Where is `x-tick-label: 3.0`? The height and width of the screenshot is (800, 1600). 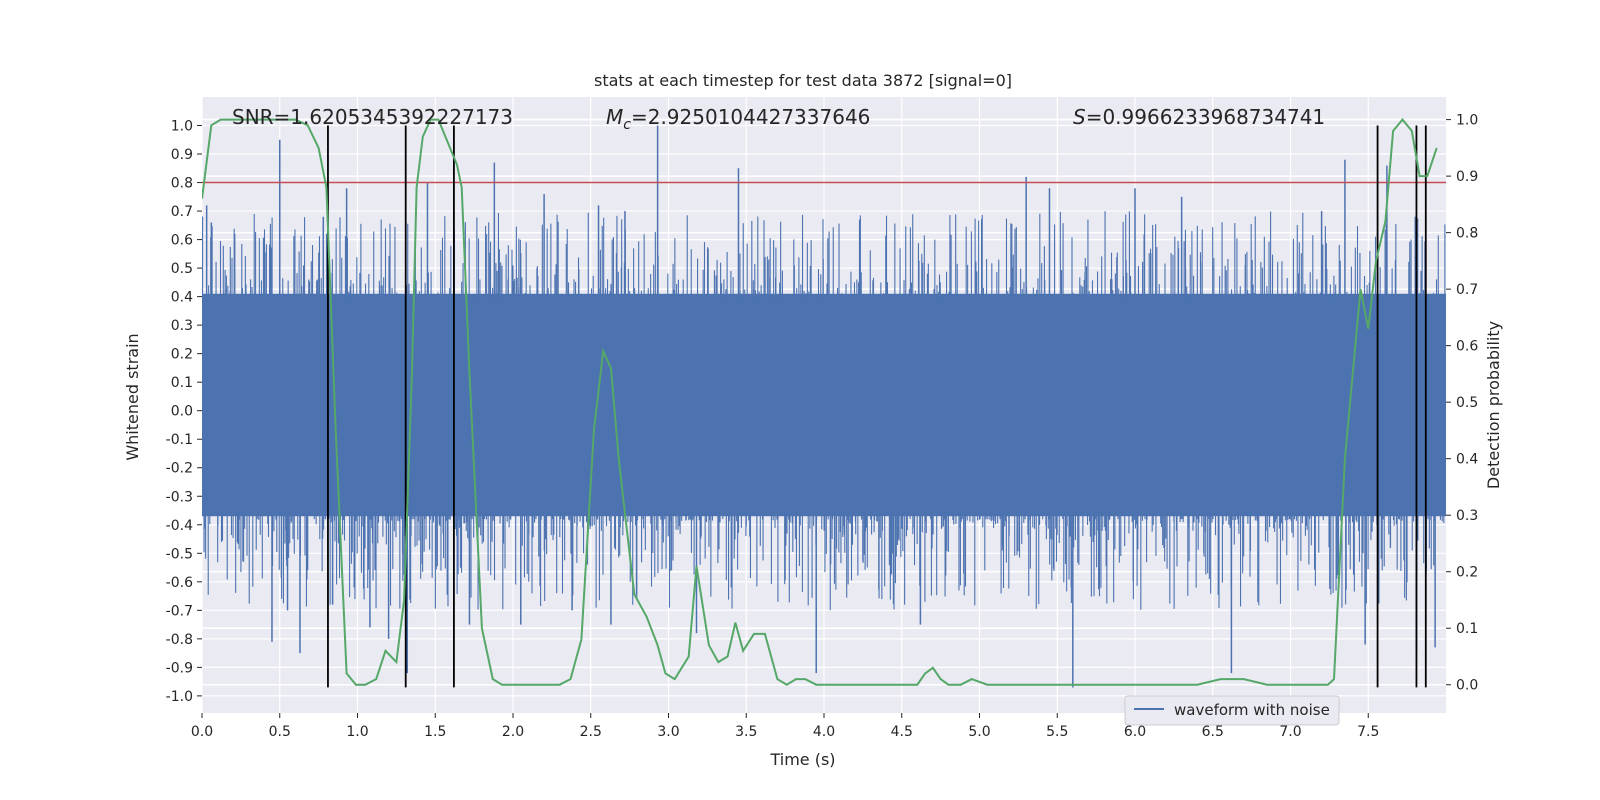 x-tick-label: 3.0 is located at coordinates (668, 732).